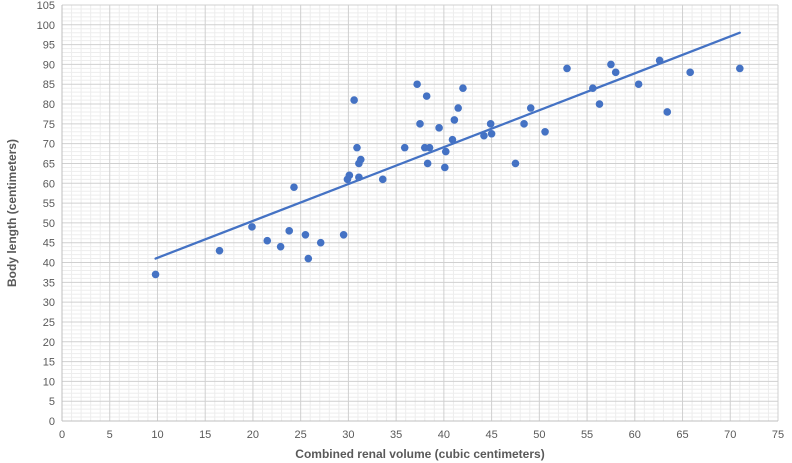  Describe the element at coordinates (62, 435) in the screenshot. I see `x-tick-label: 0` at that location.